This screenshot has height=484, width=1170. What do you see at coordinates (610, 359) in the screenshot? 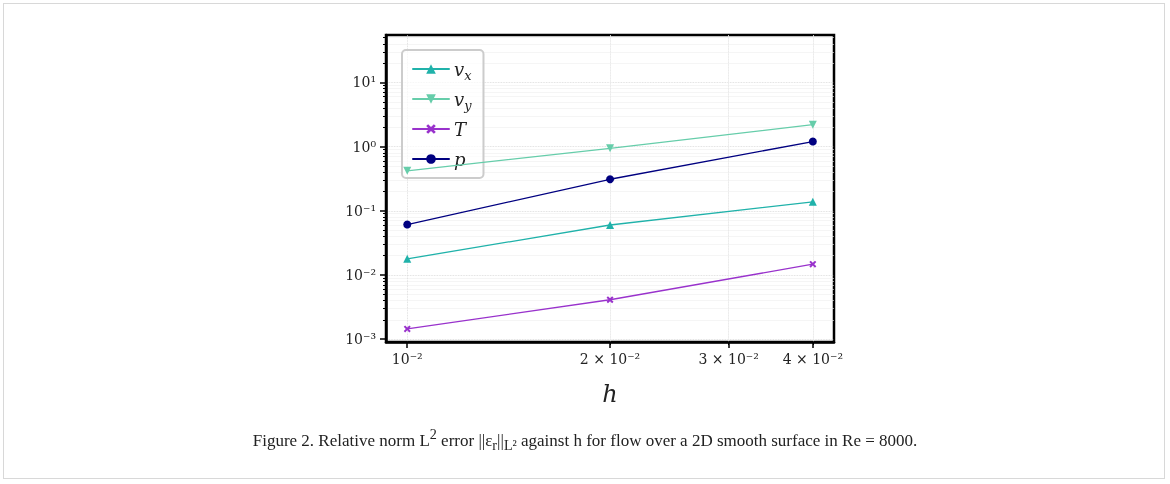
I see `x-tick-label: 2 × 10⁻²` at bounding box center [610, 359].